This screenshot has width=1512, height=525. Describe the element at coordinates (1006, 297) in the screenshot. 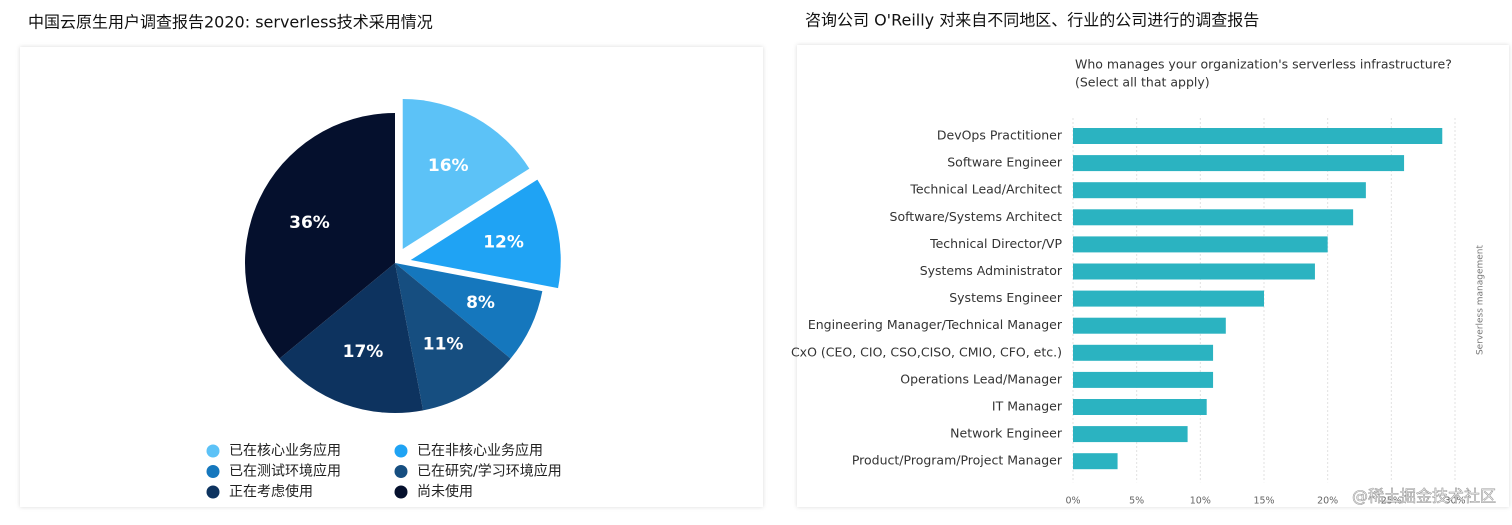

I see `y-tick-label: Systems Engineer` at that location.